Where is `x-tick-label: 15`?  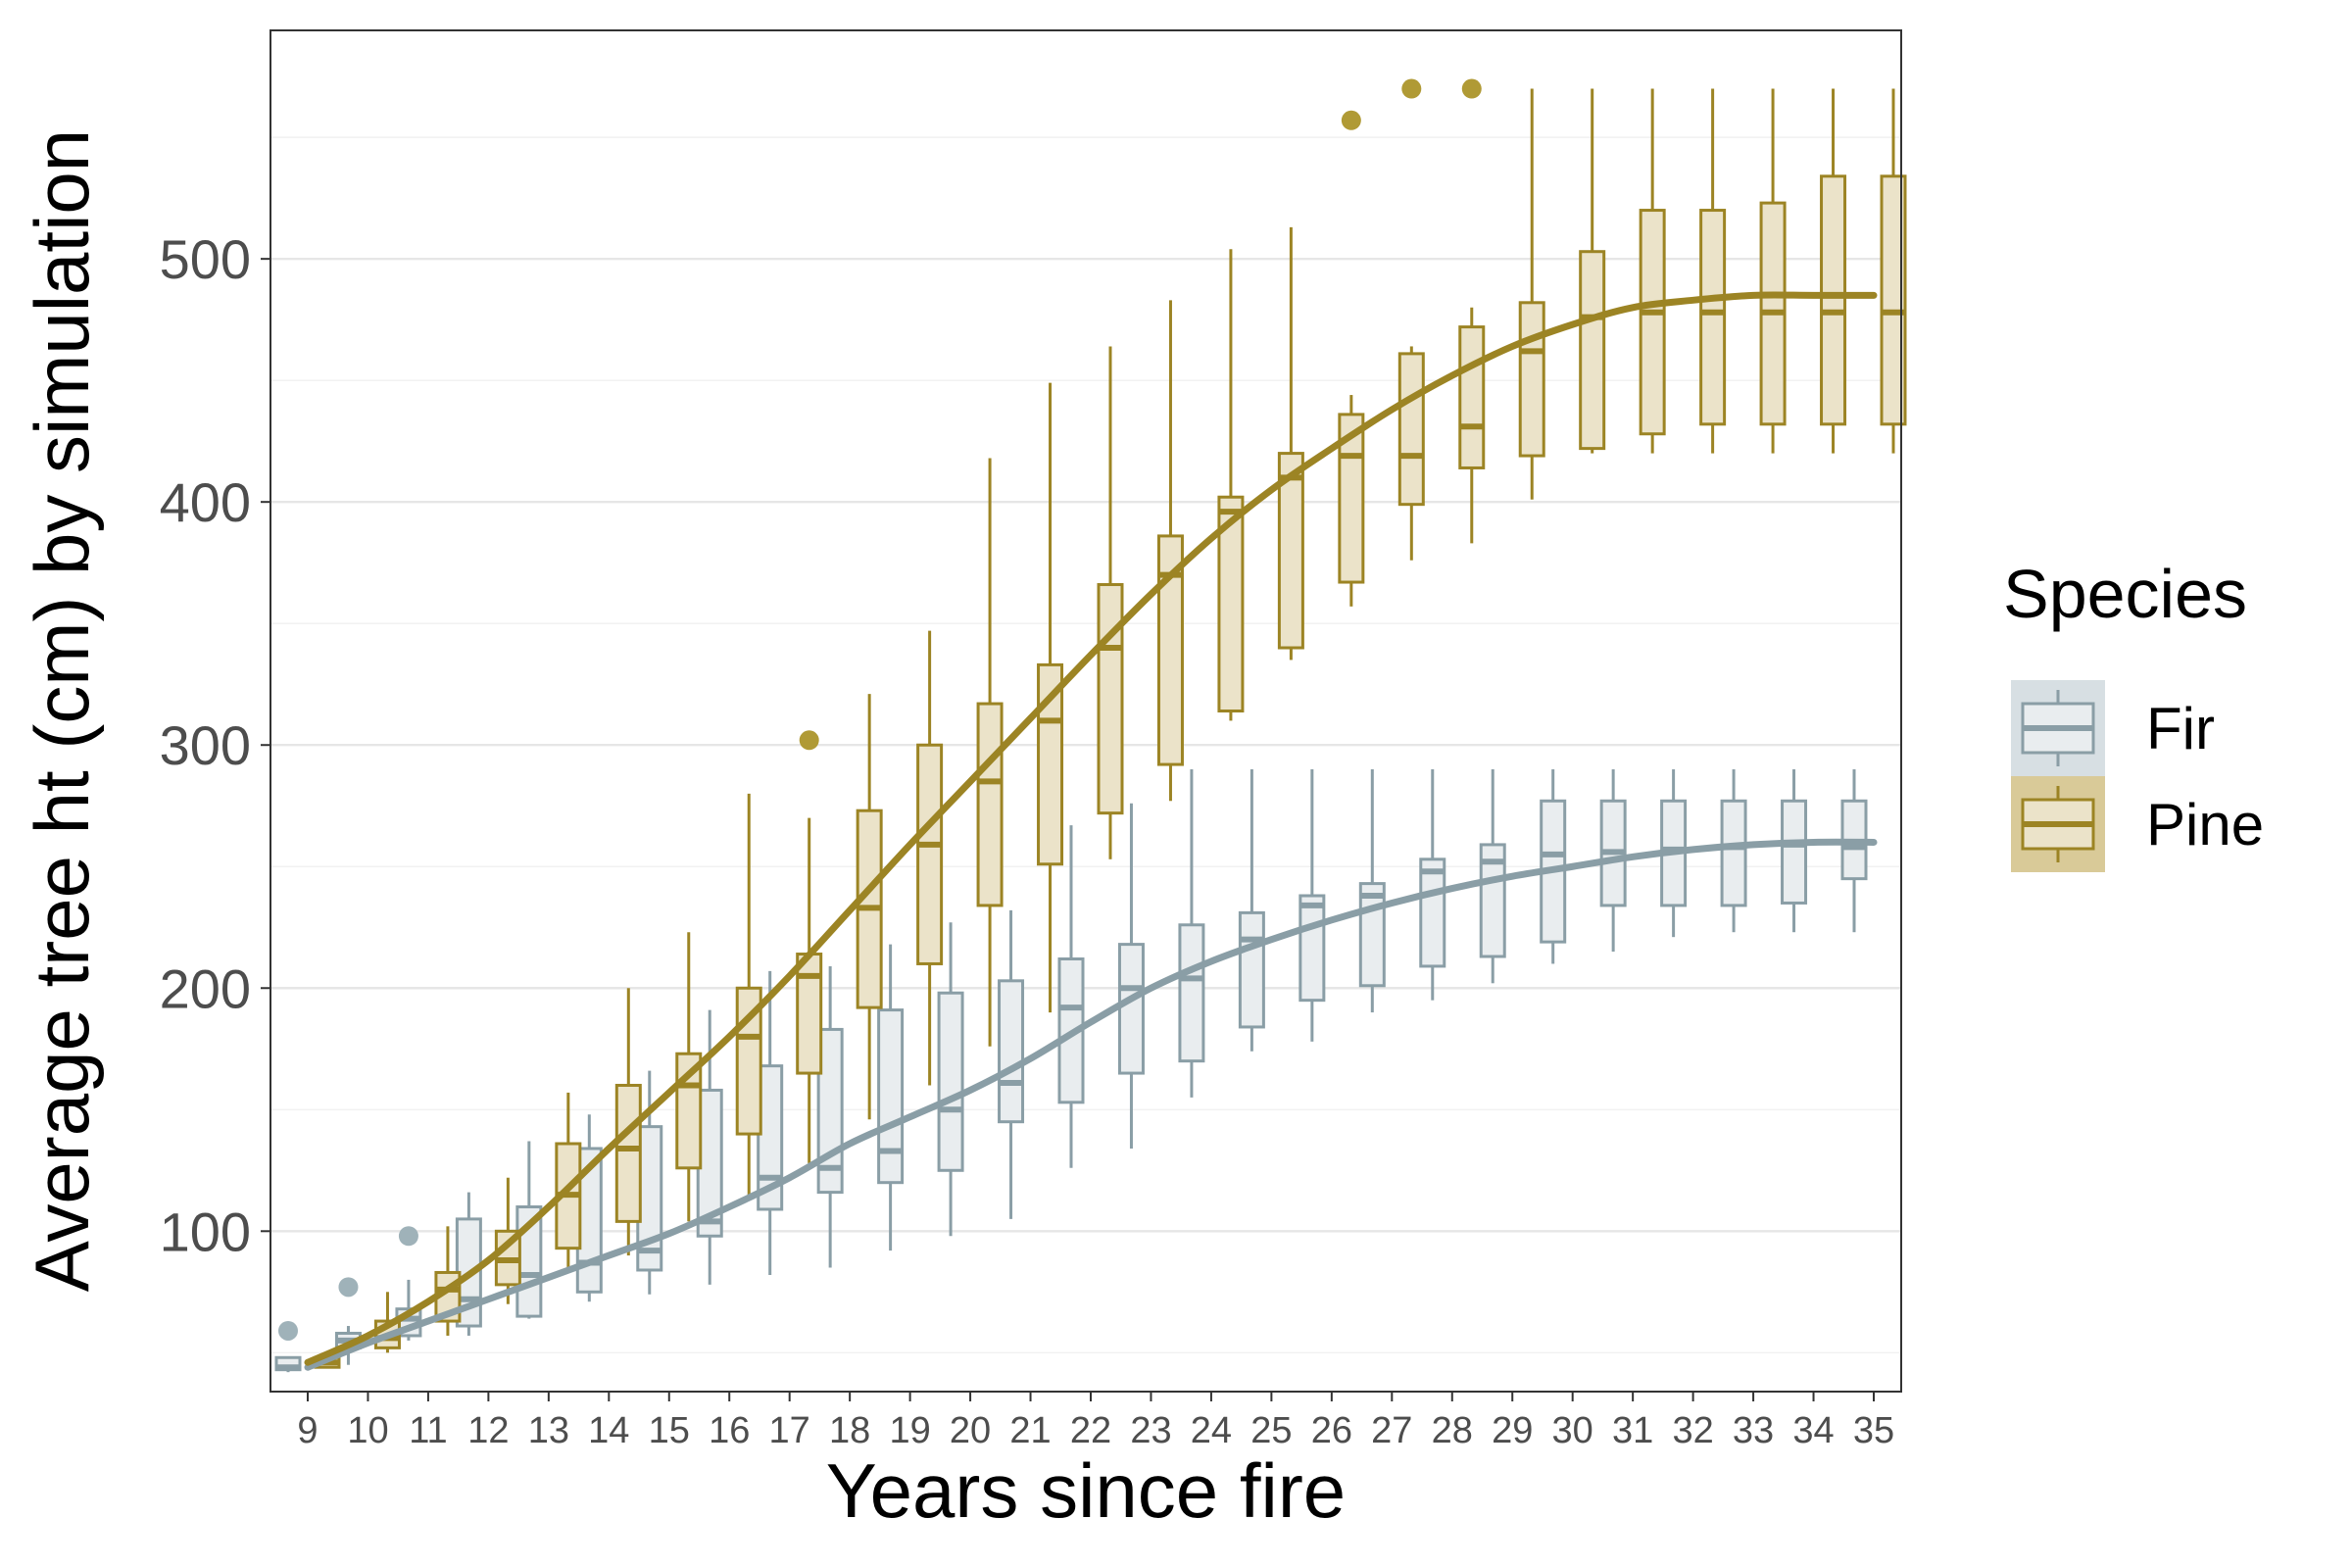 x-tick-label: 15 is located at coordinates (669, 1430).